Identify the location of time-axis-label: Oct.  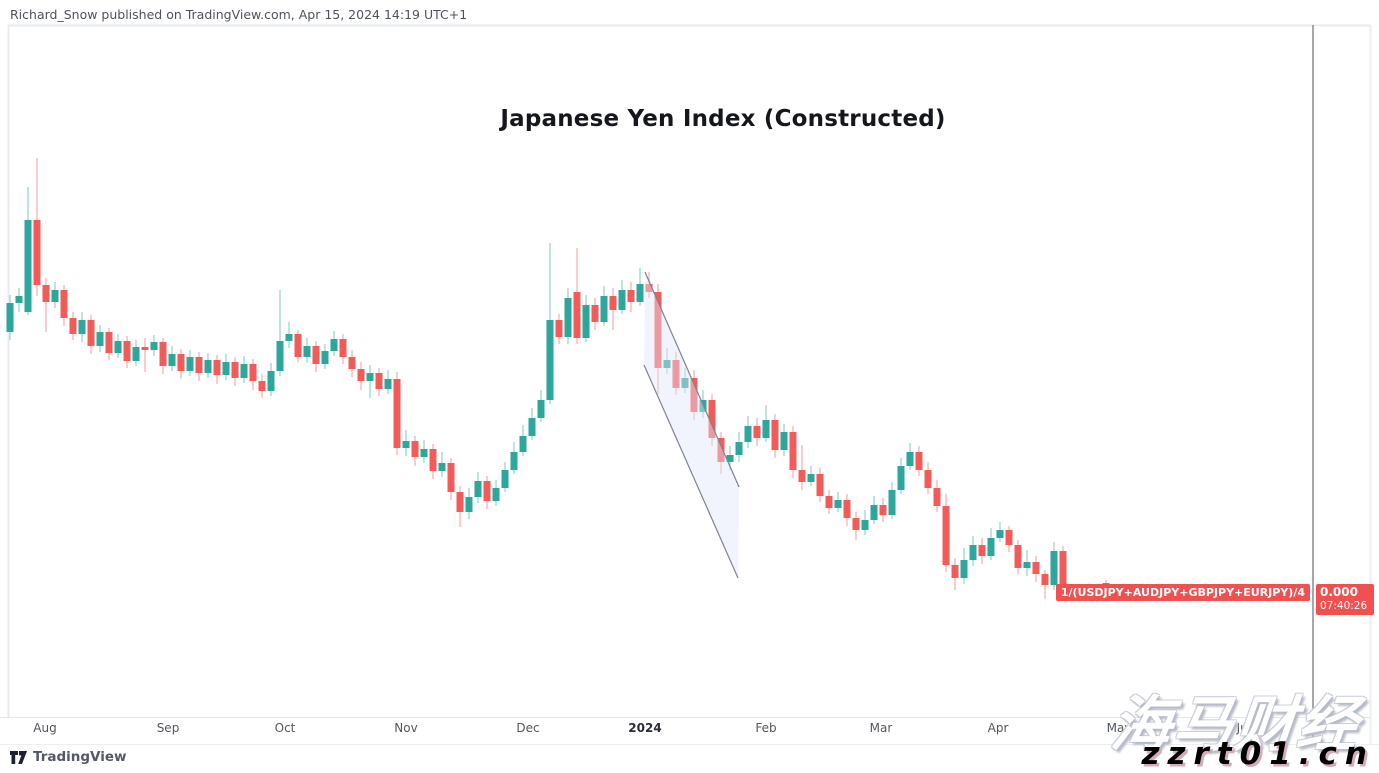
(285, 728).